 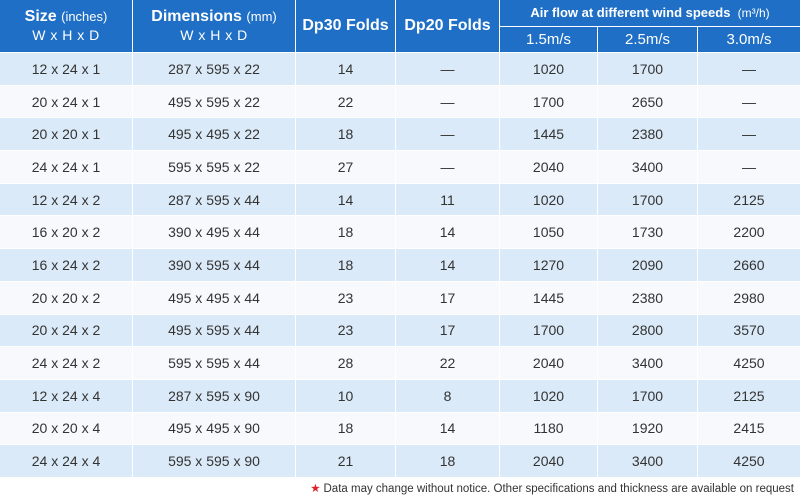 I want to click on cell-dimensions: 495 x 595 x 22, so click(x=214, y=102).